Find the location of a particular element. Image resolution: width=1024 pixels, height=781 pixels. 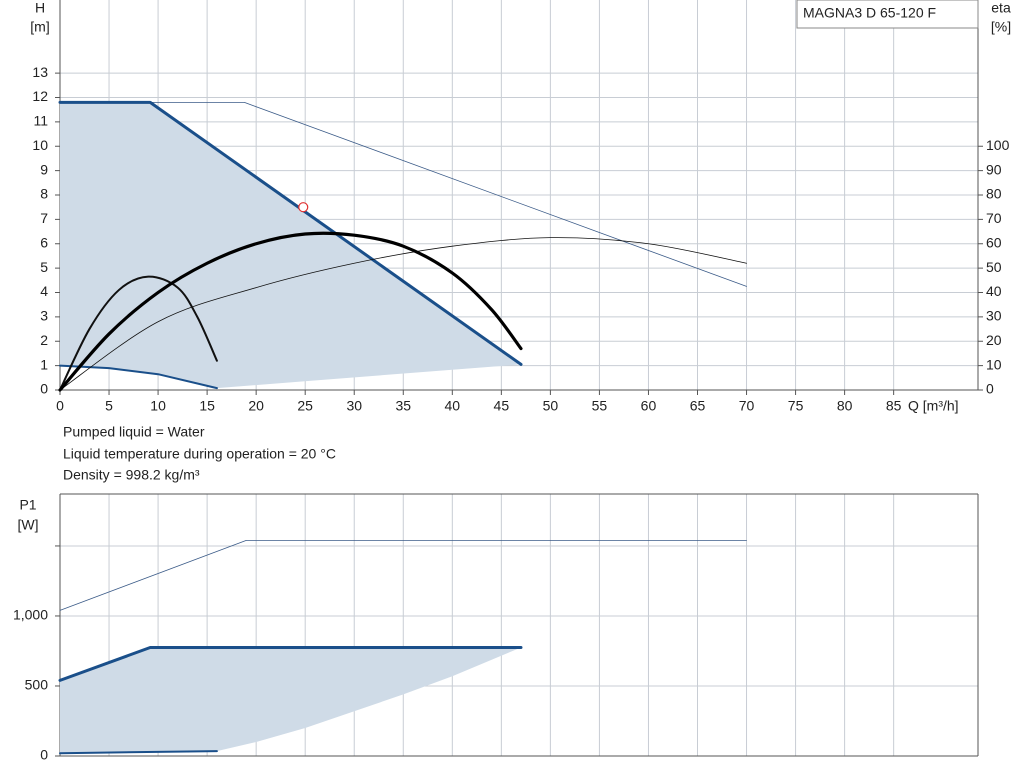

y2-tick-label: 70 is located at coordinates (994, 218).